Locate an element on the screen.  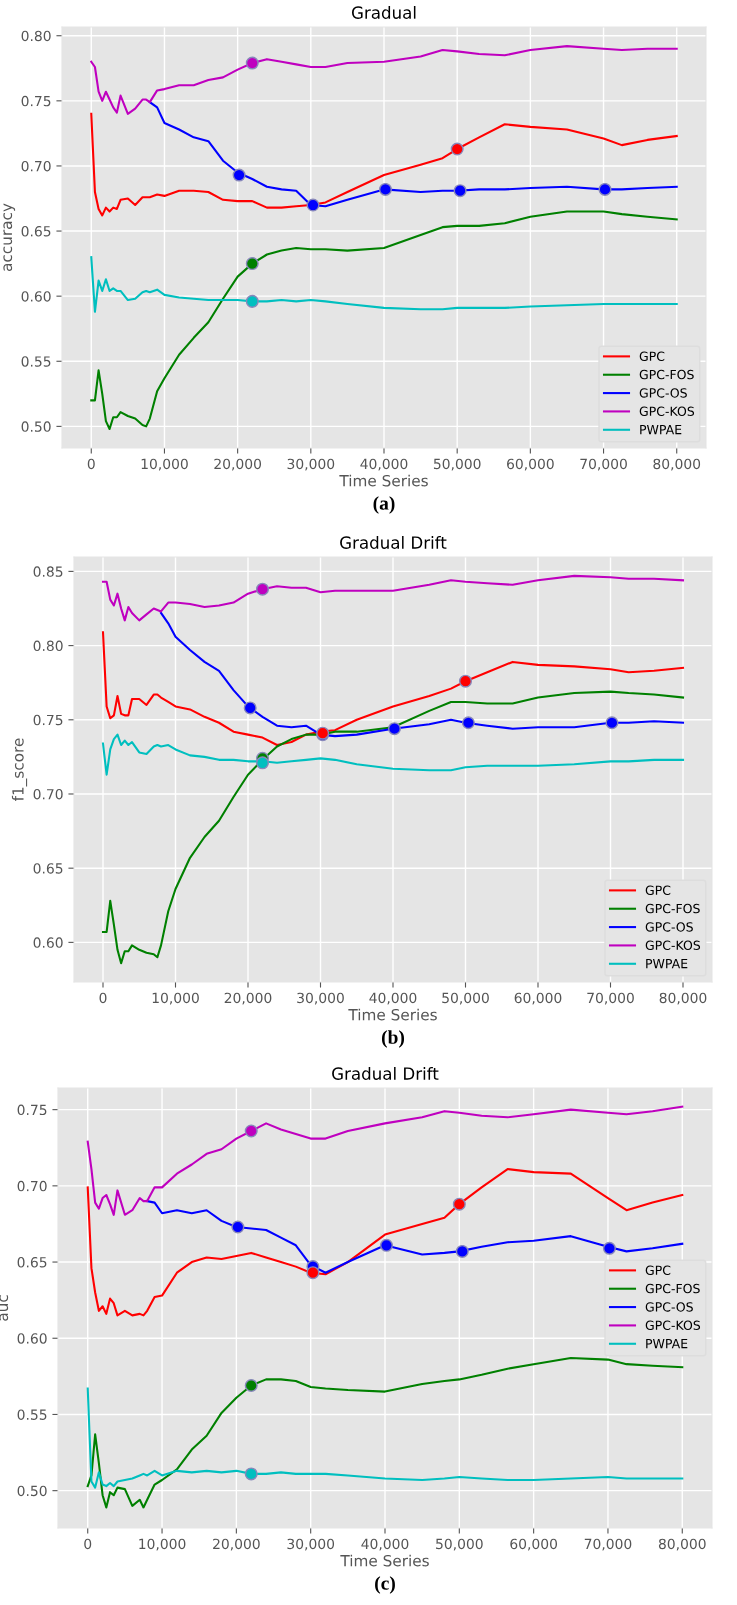
text: (c) is located at coordinates (385, 1585).